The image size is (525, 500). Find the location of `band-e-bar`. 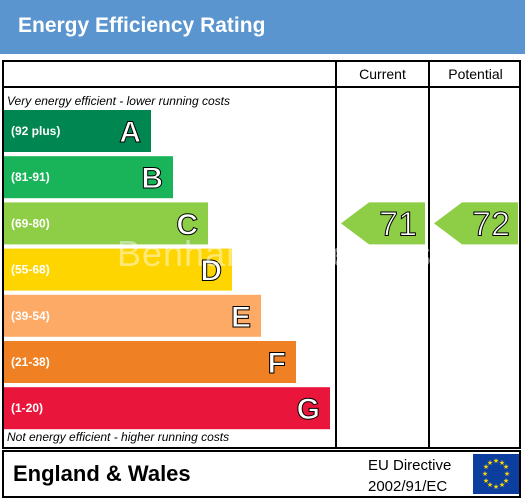

band-e-bar is located at coordinates (132, 315).